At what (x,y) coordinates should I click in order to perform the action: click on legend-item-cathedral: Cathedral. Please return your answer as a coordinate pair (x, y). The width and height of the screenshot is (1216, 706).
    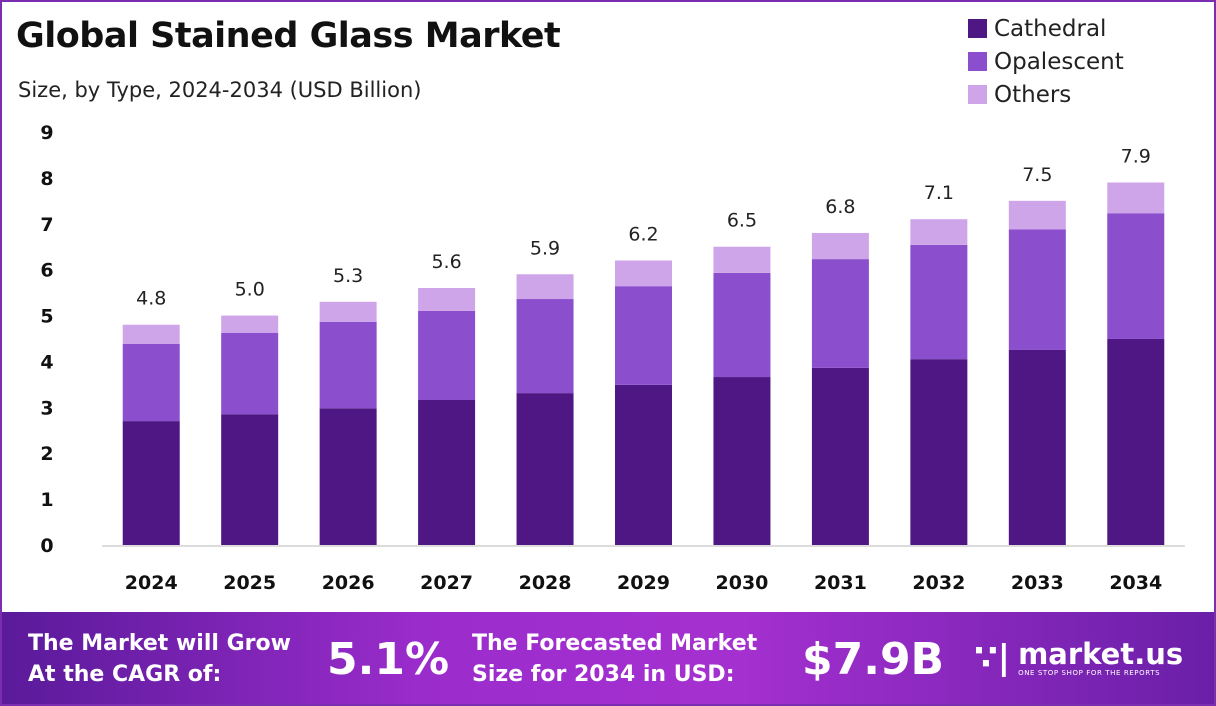
    Looking at the image, I should click on (1046, 28).